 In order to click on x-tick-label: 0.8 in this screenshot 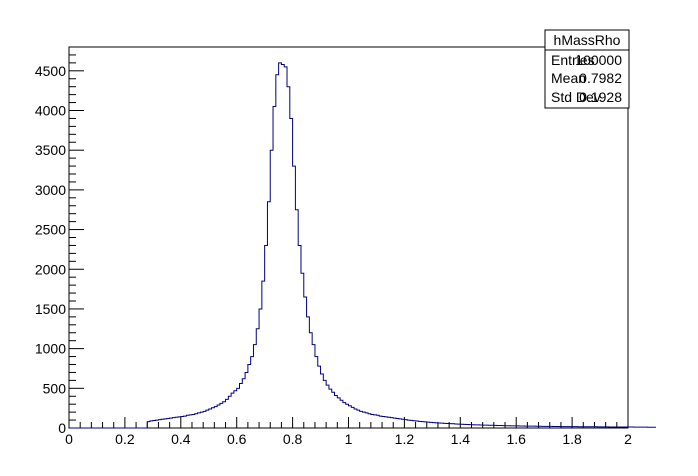, I will do `click(293, 439)`.